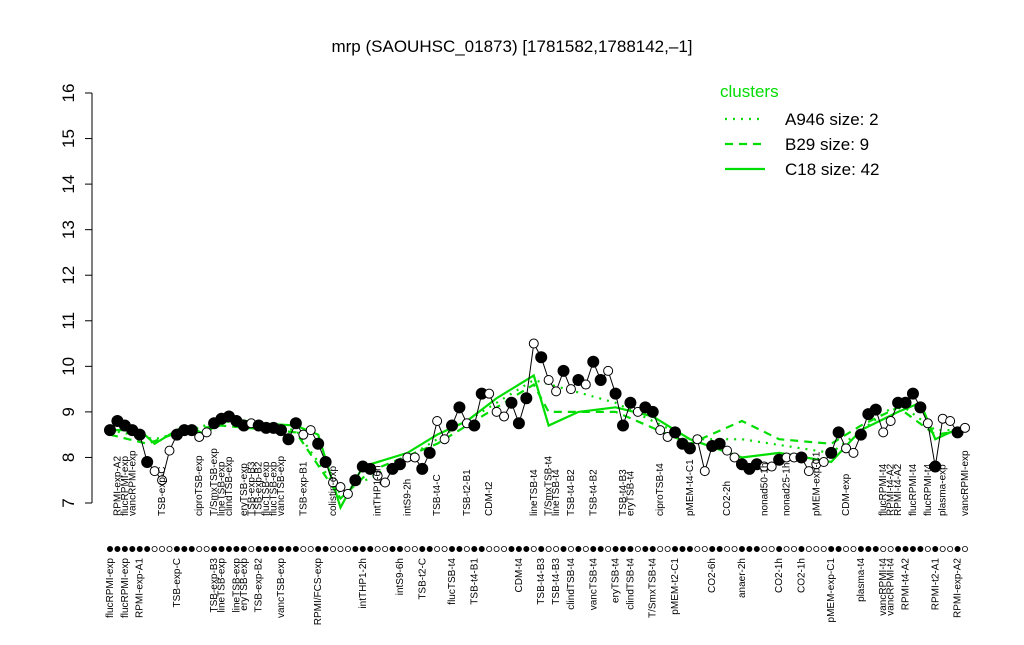 Image resolution: width=1024 pixels, height=645 pixels. I want to click on point-label: TSB-exp-B3, so click(251, 488).